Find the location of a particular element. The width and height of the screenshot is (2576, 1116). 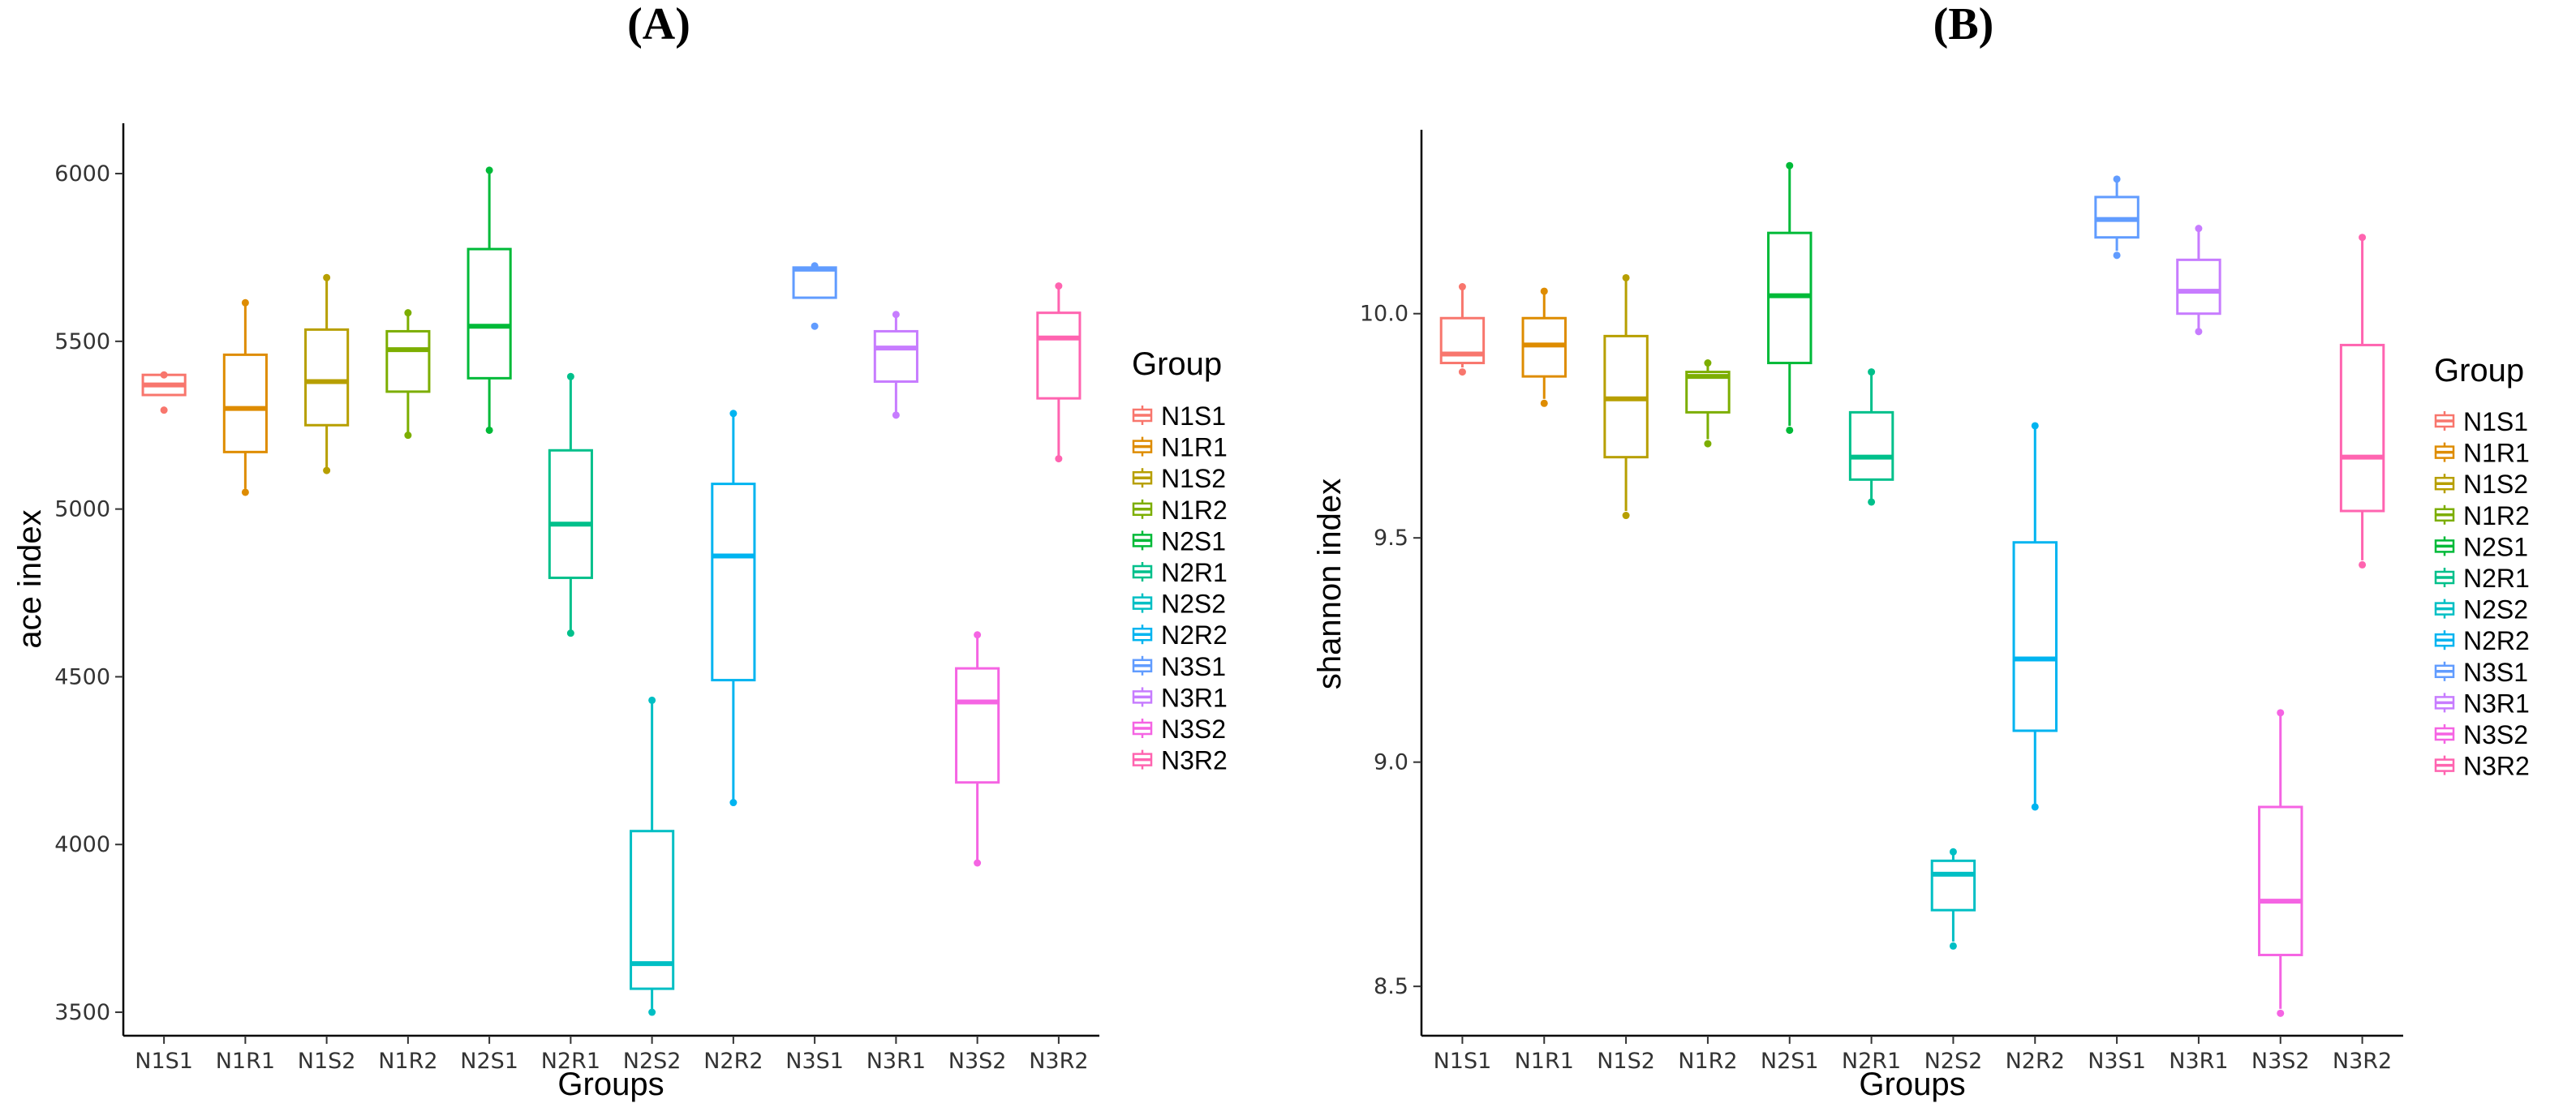

x-tick-label: N1S2 is located at coordinates (327, 1061).